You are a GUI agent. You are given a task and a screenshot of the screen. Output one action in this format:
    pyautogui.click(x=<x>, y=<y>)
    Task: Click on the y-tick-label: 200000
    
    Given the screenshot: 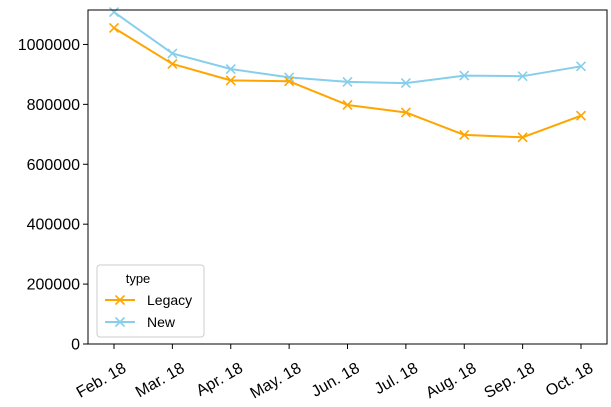 What is the action you would take?
    pyautogui.click(x=53, y=285)
    